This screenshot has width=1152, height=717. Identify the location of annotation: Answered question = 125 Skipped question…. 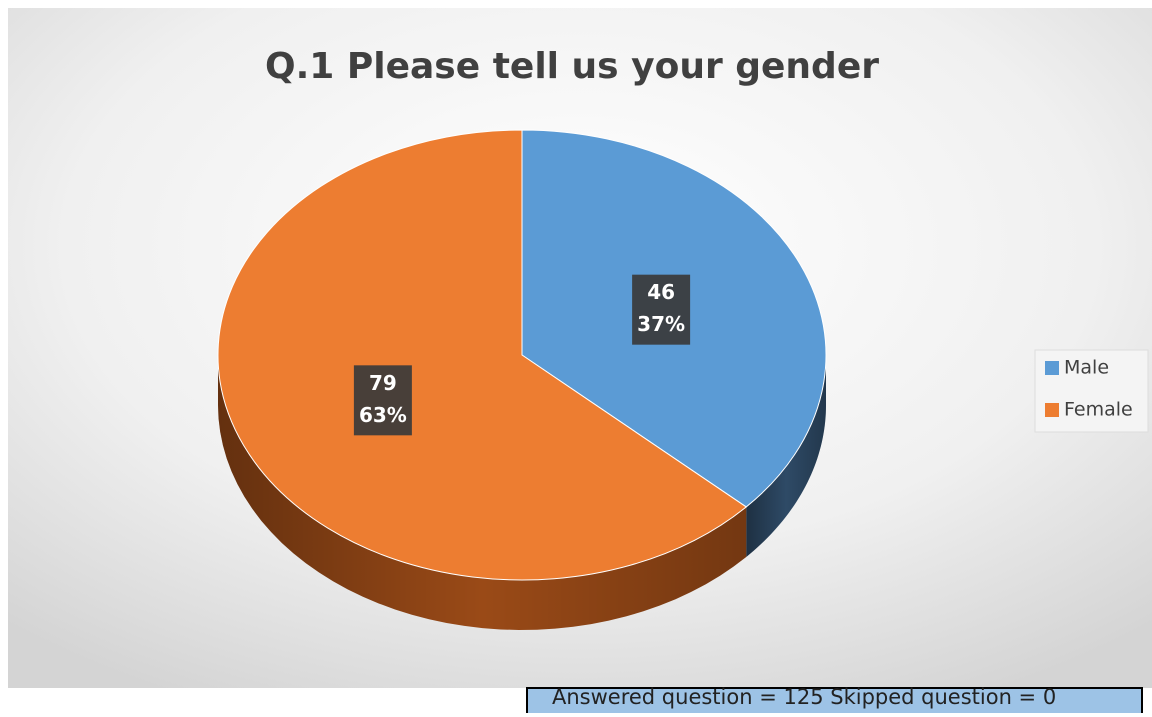
(804, 697).